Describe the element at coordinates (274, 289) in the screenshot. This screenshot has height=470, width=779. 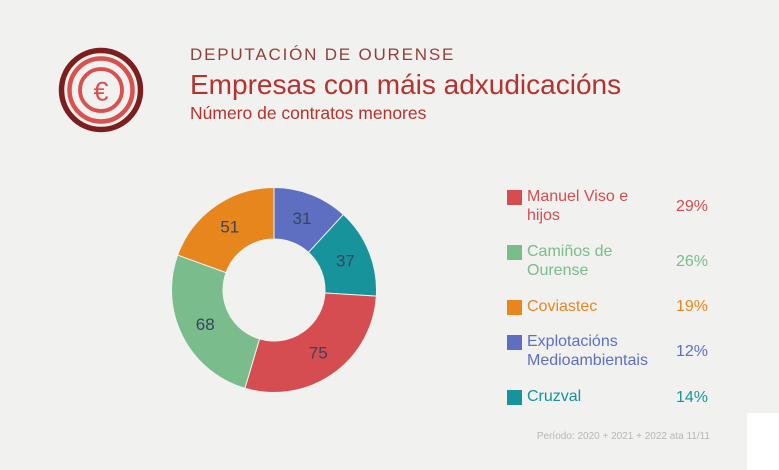
I see `donut-chart: 31 37 75 68 51` at that location.